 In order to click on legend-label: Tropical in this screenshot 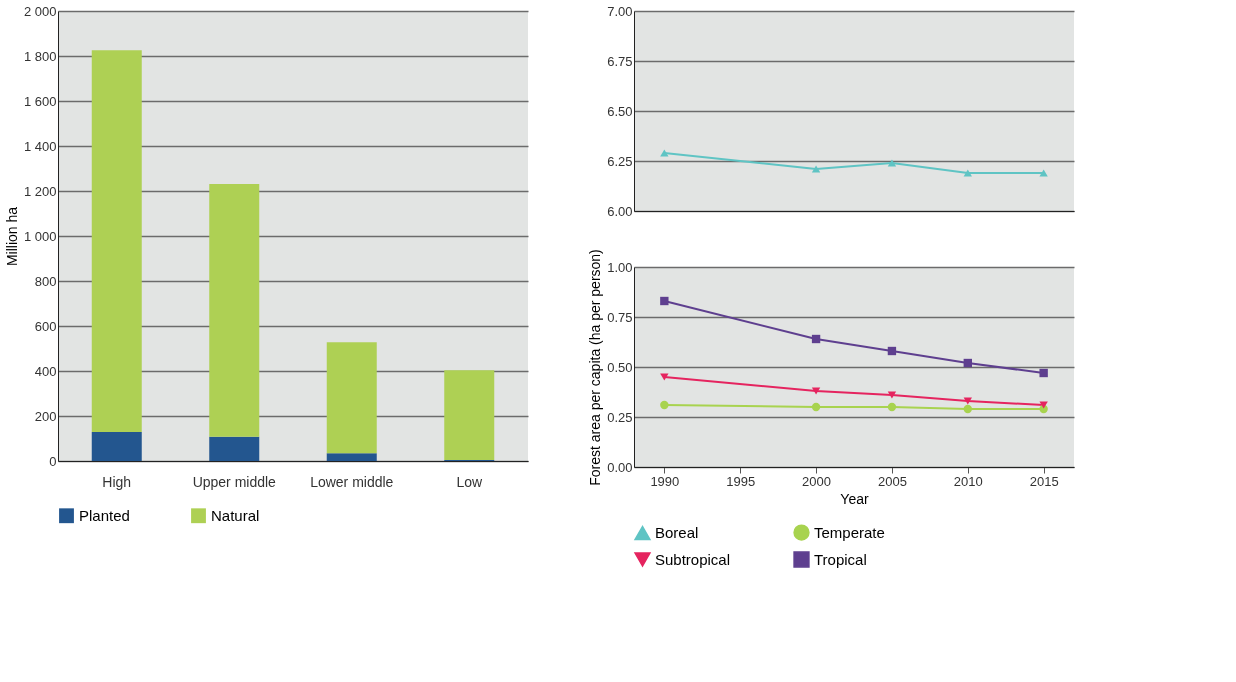, I will do `click(840, 559)`.